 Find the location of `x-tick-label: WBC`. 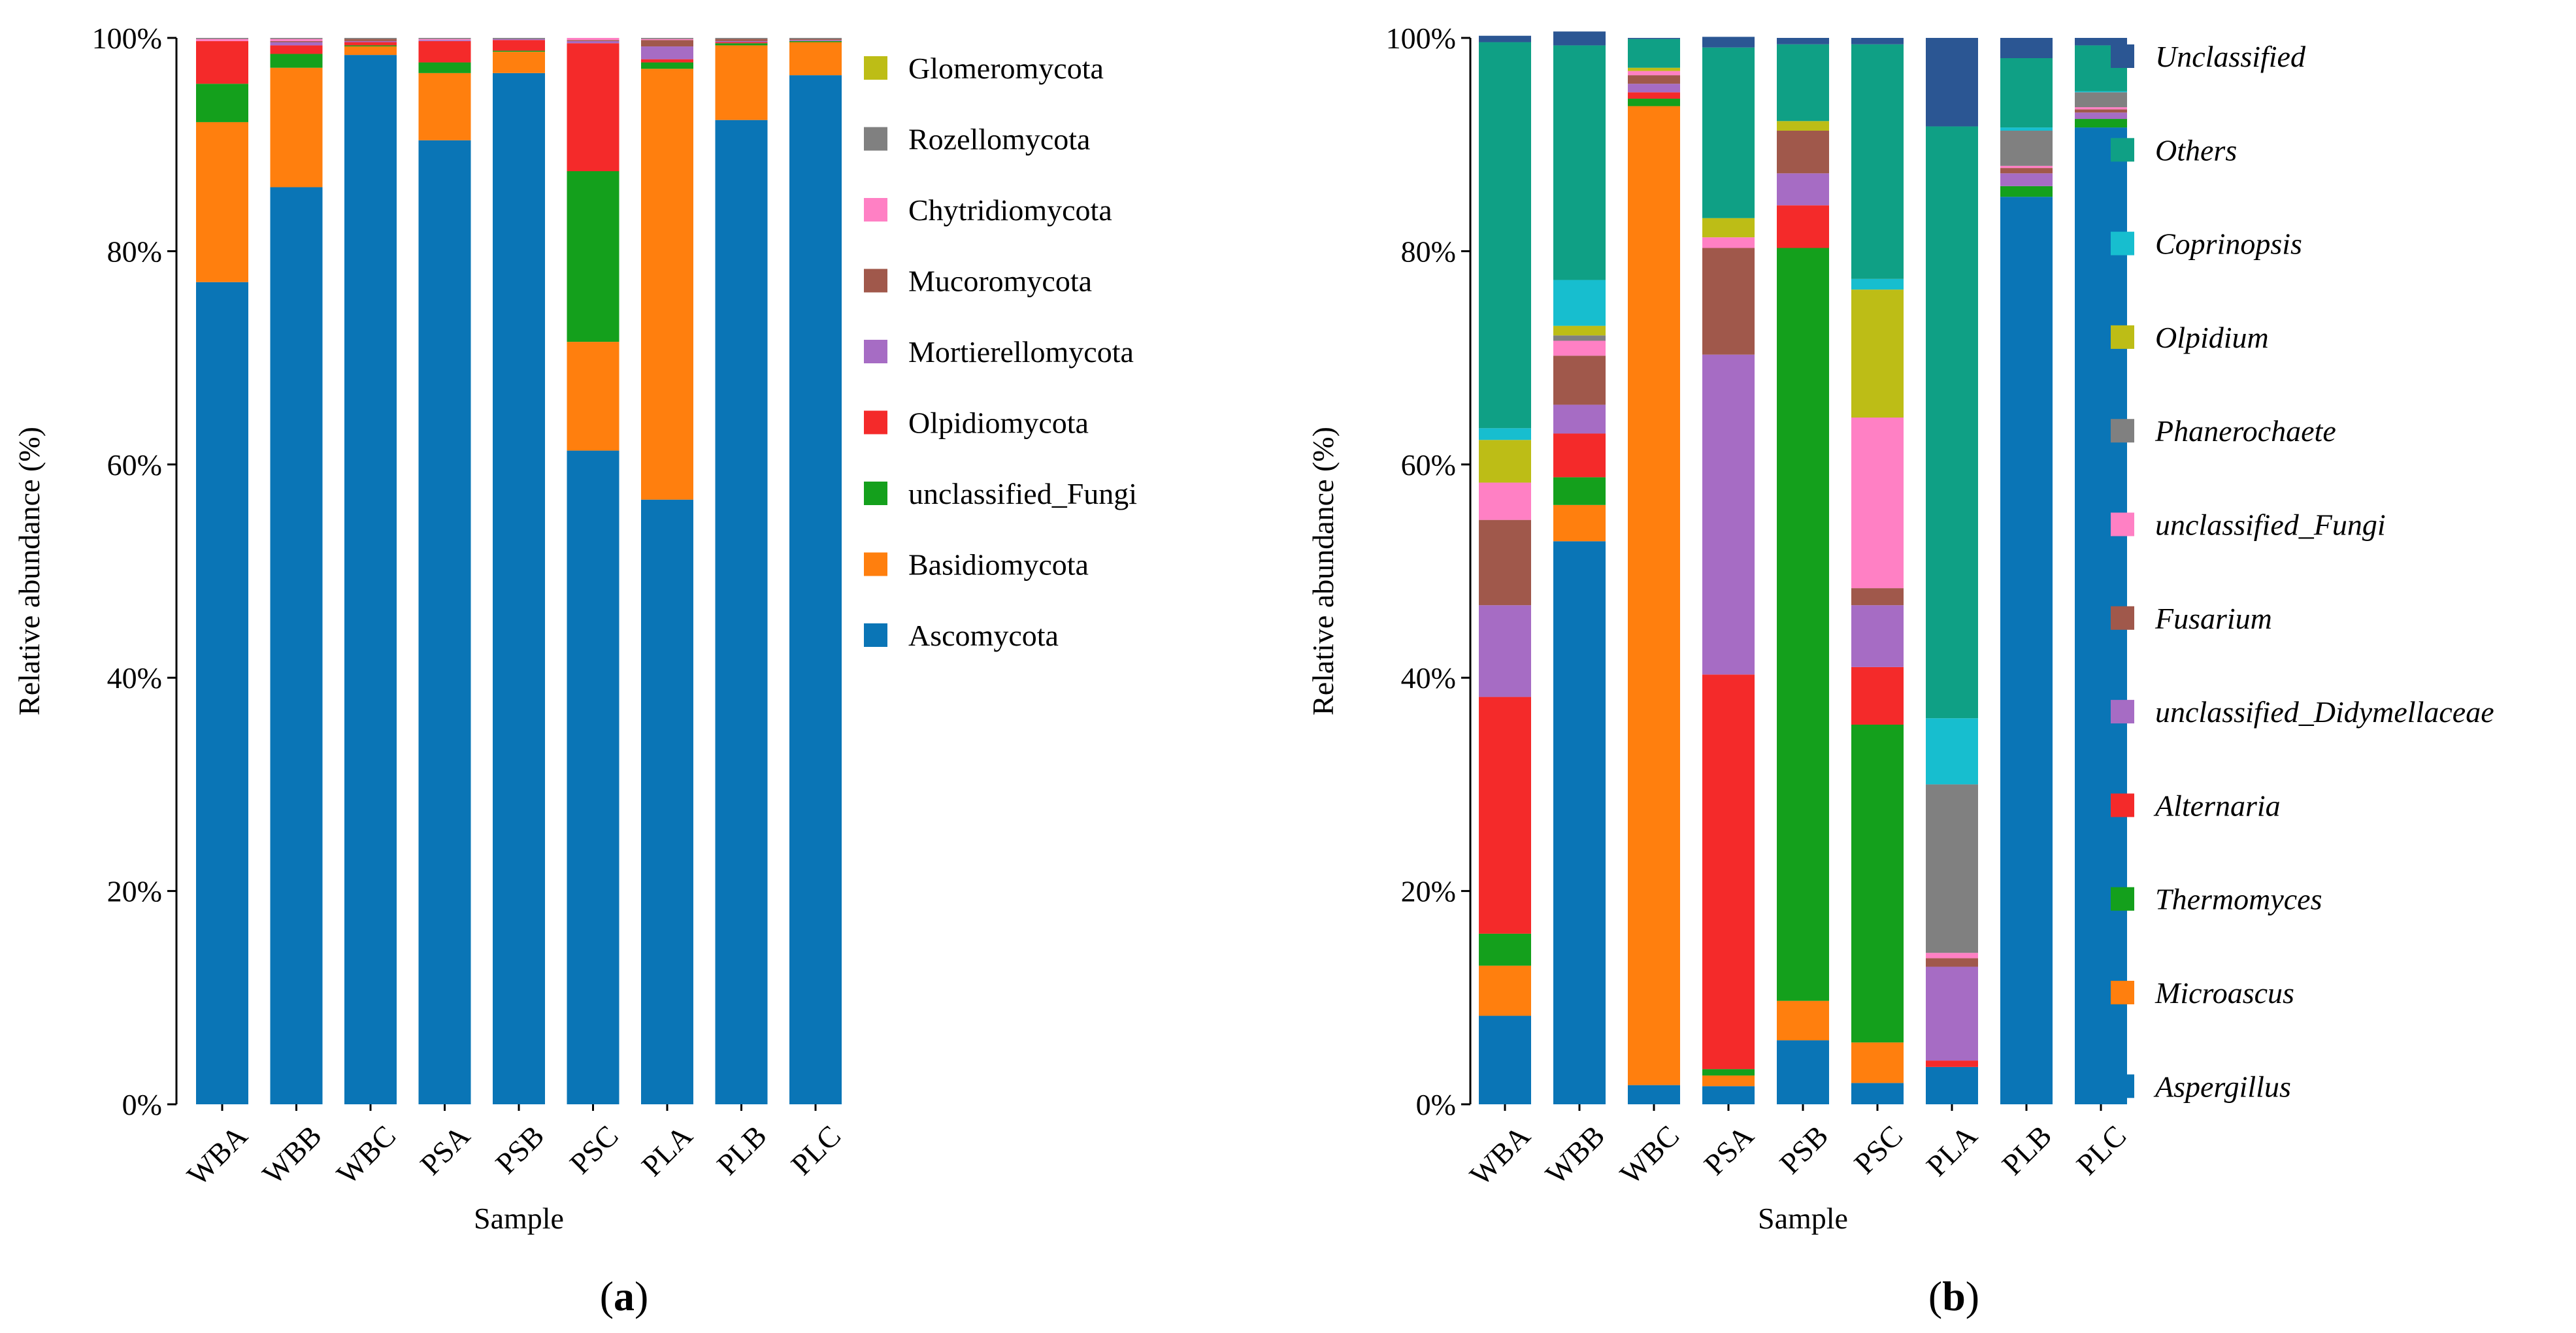

x-tick-label: WBC is located at coordinates (366, 1155).